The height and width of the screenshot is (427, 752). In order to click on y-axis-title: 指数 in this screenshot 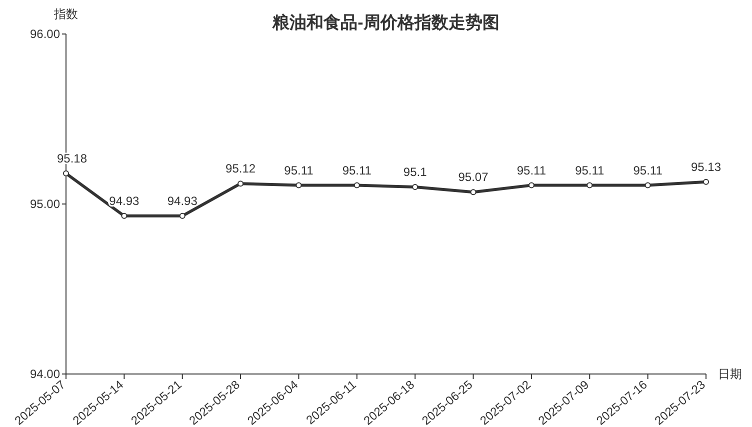, I will do `click(65, 14)`.